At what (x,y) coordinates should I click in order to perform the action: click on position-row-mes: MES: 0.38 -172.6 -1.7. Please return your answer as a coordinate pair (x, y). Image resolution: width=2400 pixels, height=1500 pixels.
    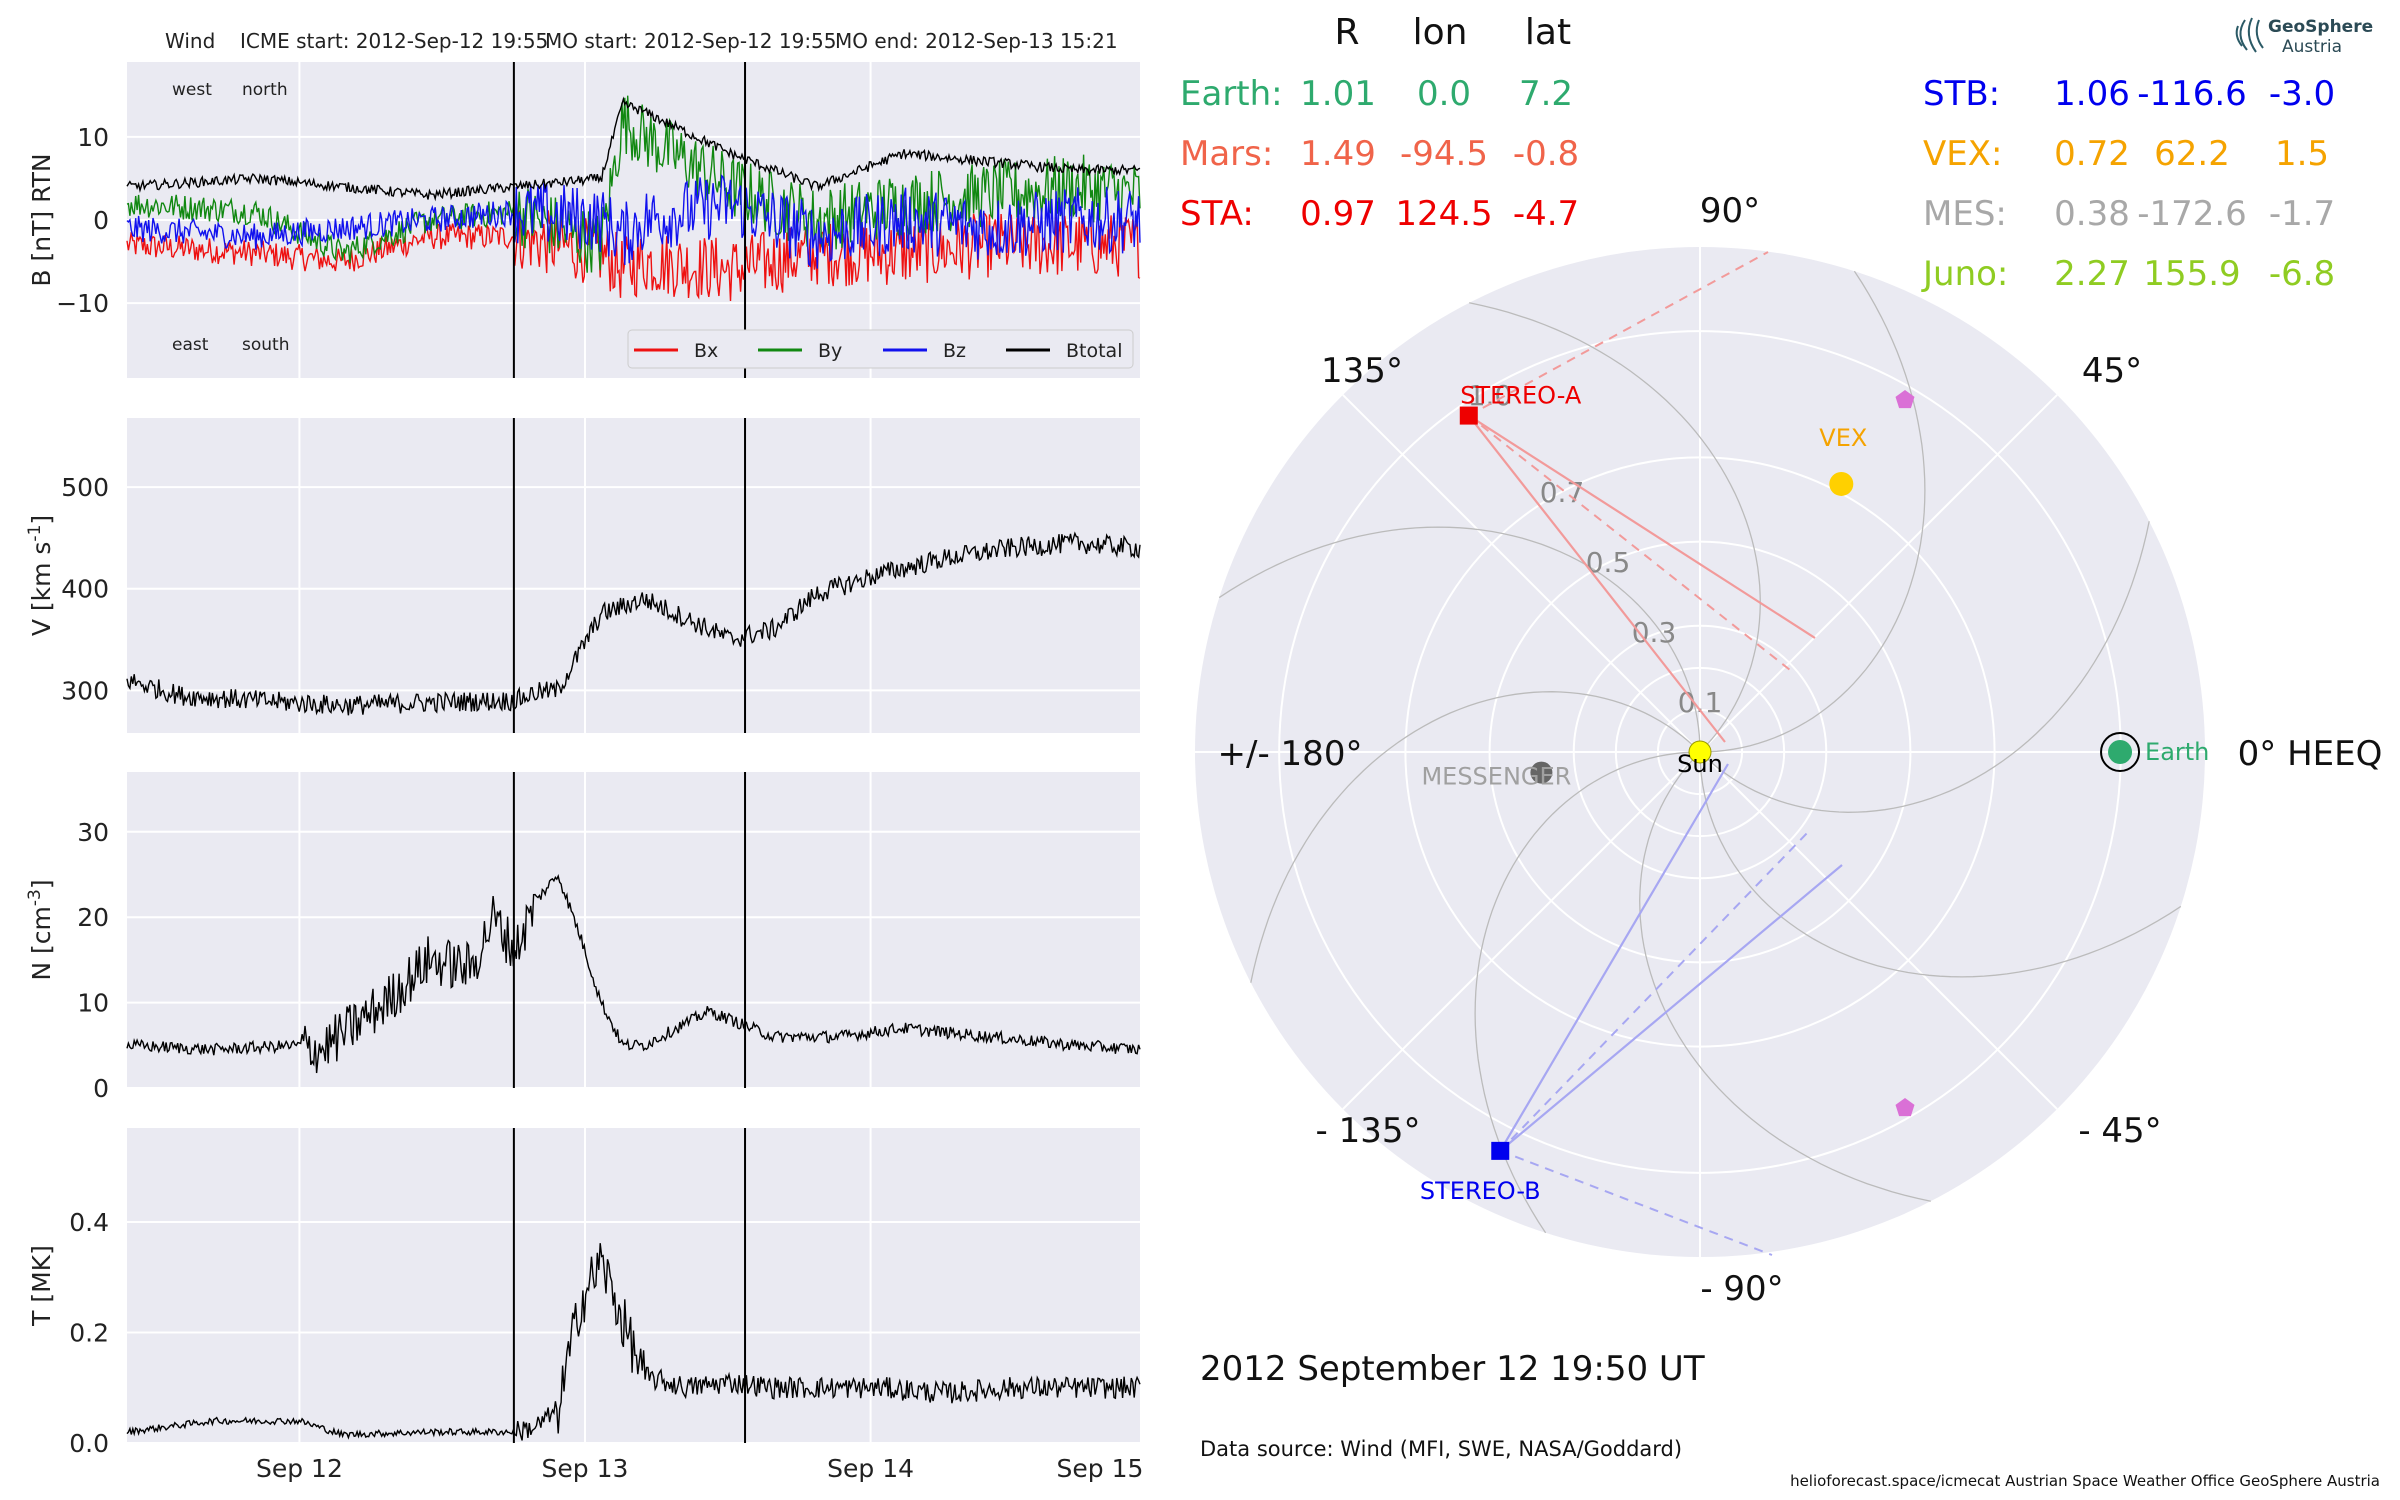
    Looking at the image, I should click on (2129, 214).